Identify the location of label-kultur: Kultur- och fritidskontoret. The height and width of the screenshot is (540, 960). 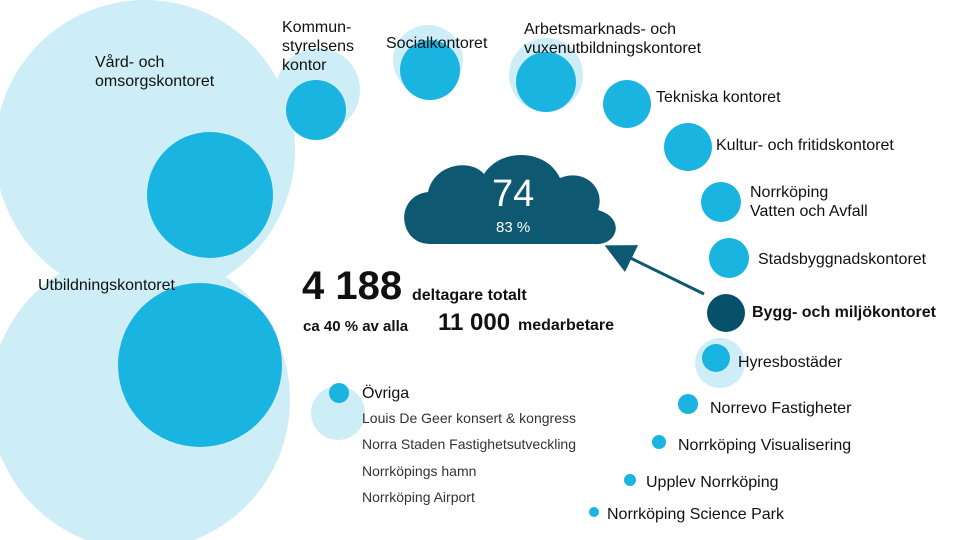
(805, 145).